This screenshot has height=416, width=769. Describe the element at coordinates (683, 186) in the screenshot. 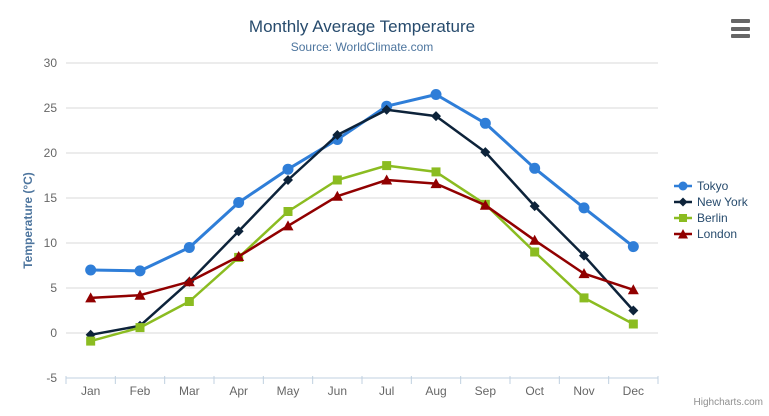

I see `circle-legend-marker-icon` at that location.